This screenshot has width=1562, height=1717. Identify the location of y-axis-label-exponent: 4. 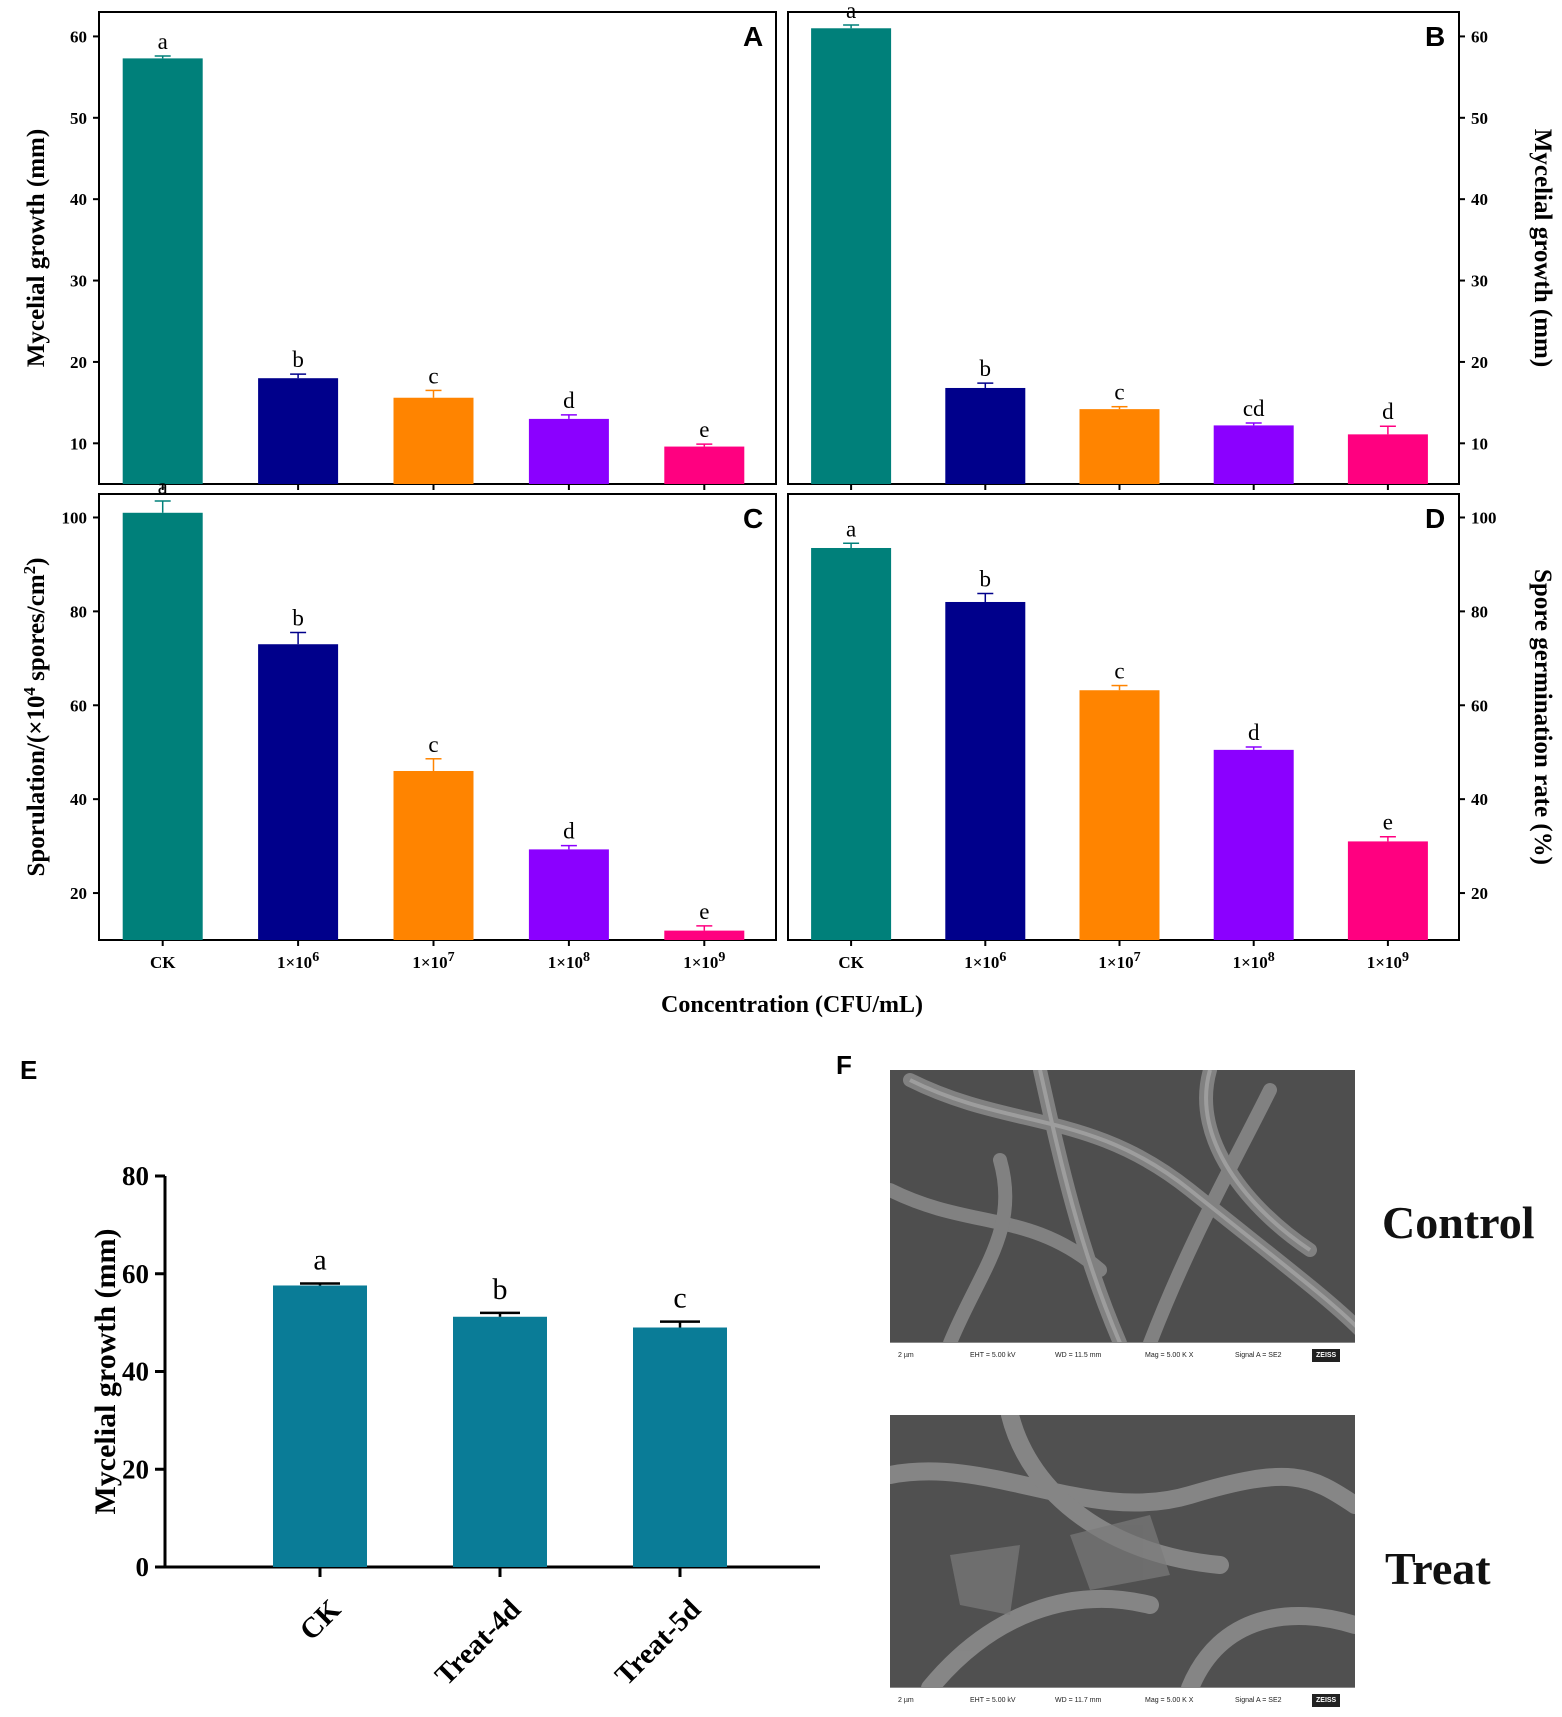
(29, 691).